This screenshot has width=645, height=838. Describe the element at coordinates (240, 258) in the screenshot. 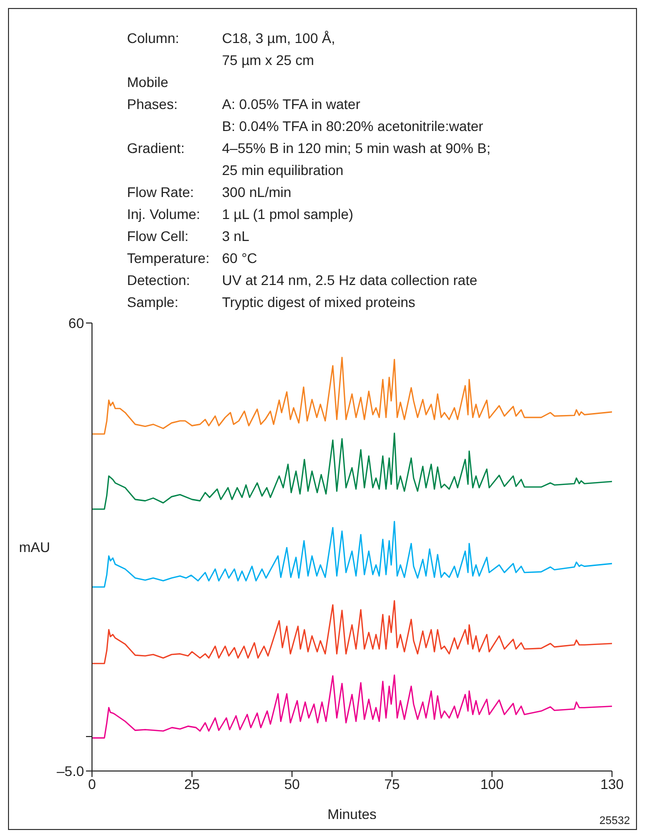

I see `text: 60 °C` at that location.